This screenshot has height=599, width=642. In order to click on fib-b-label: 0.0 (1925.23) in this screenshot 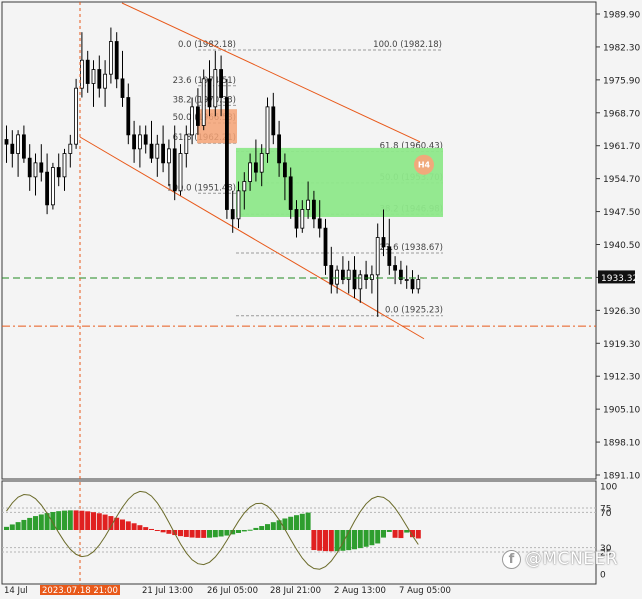, I will do `click(414, 311)`.